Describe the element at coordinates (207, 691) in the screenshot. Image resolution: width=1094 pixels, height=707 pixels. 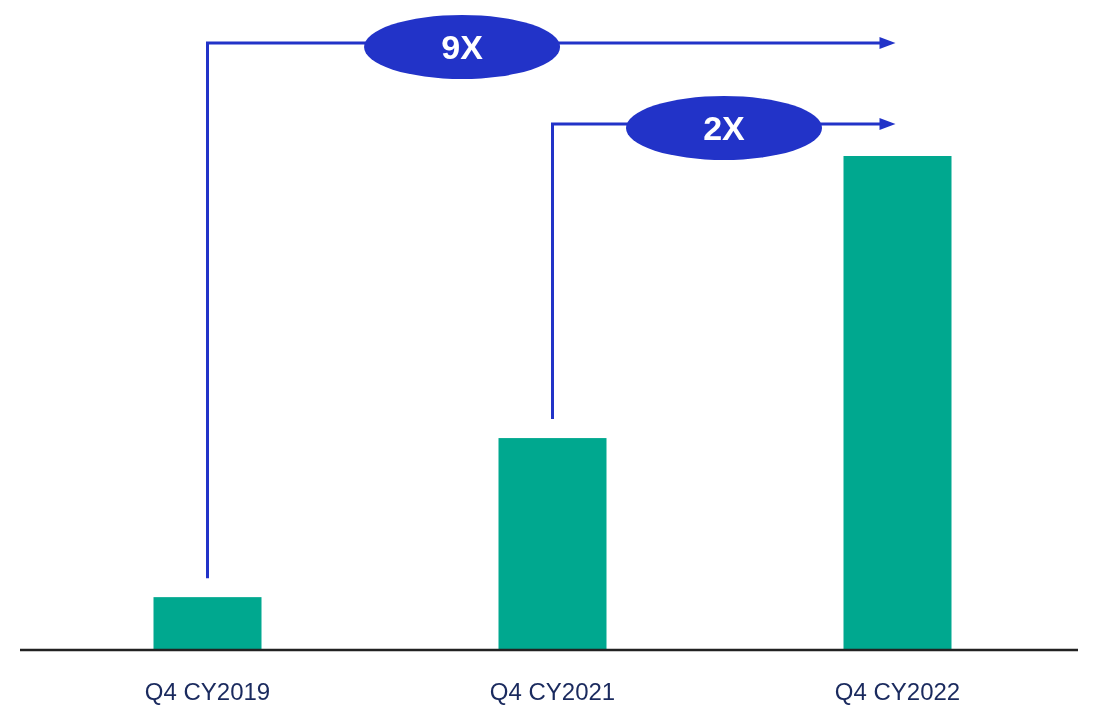
I see `x-tick-label: Q4 CY2019` at that location.